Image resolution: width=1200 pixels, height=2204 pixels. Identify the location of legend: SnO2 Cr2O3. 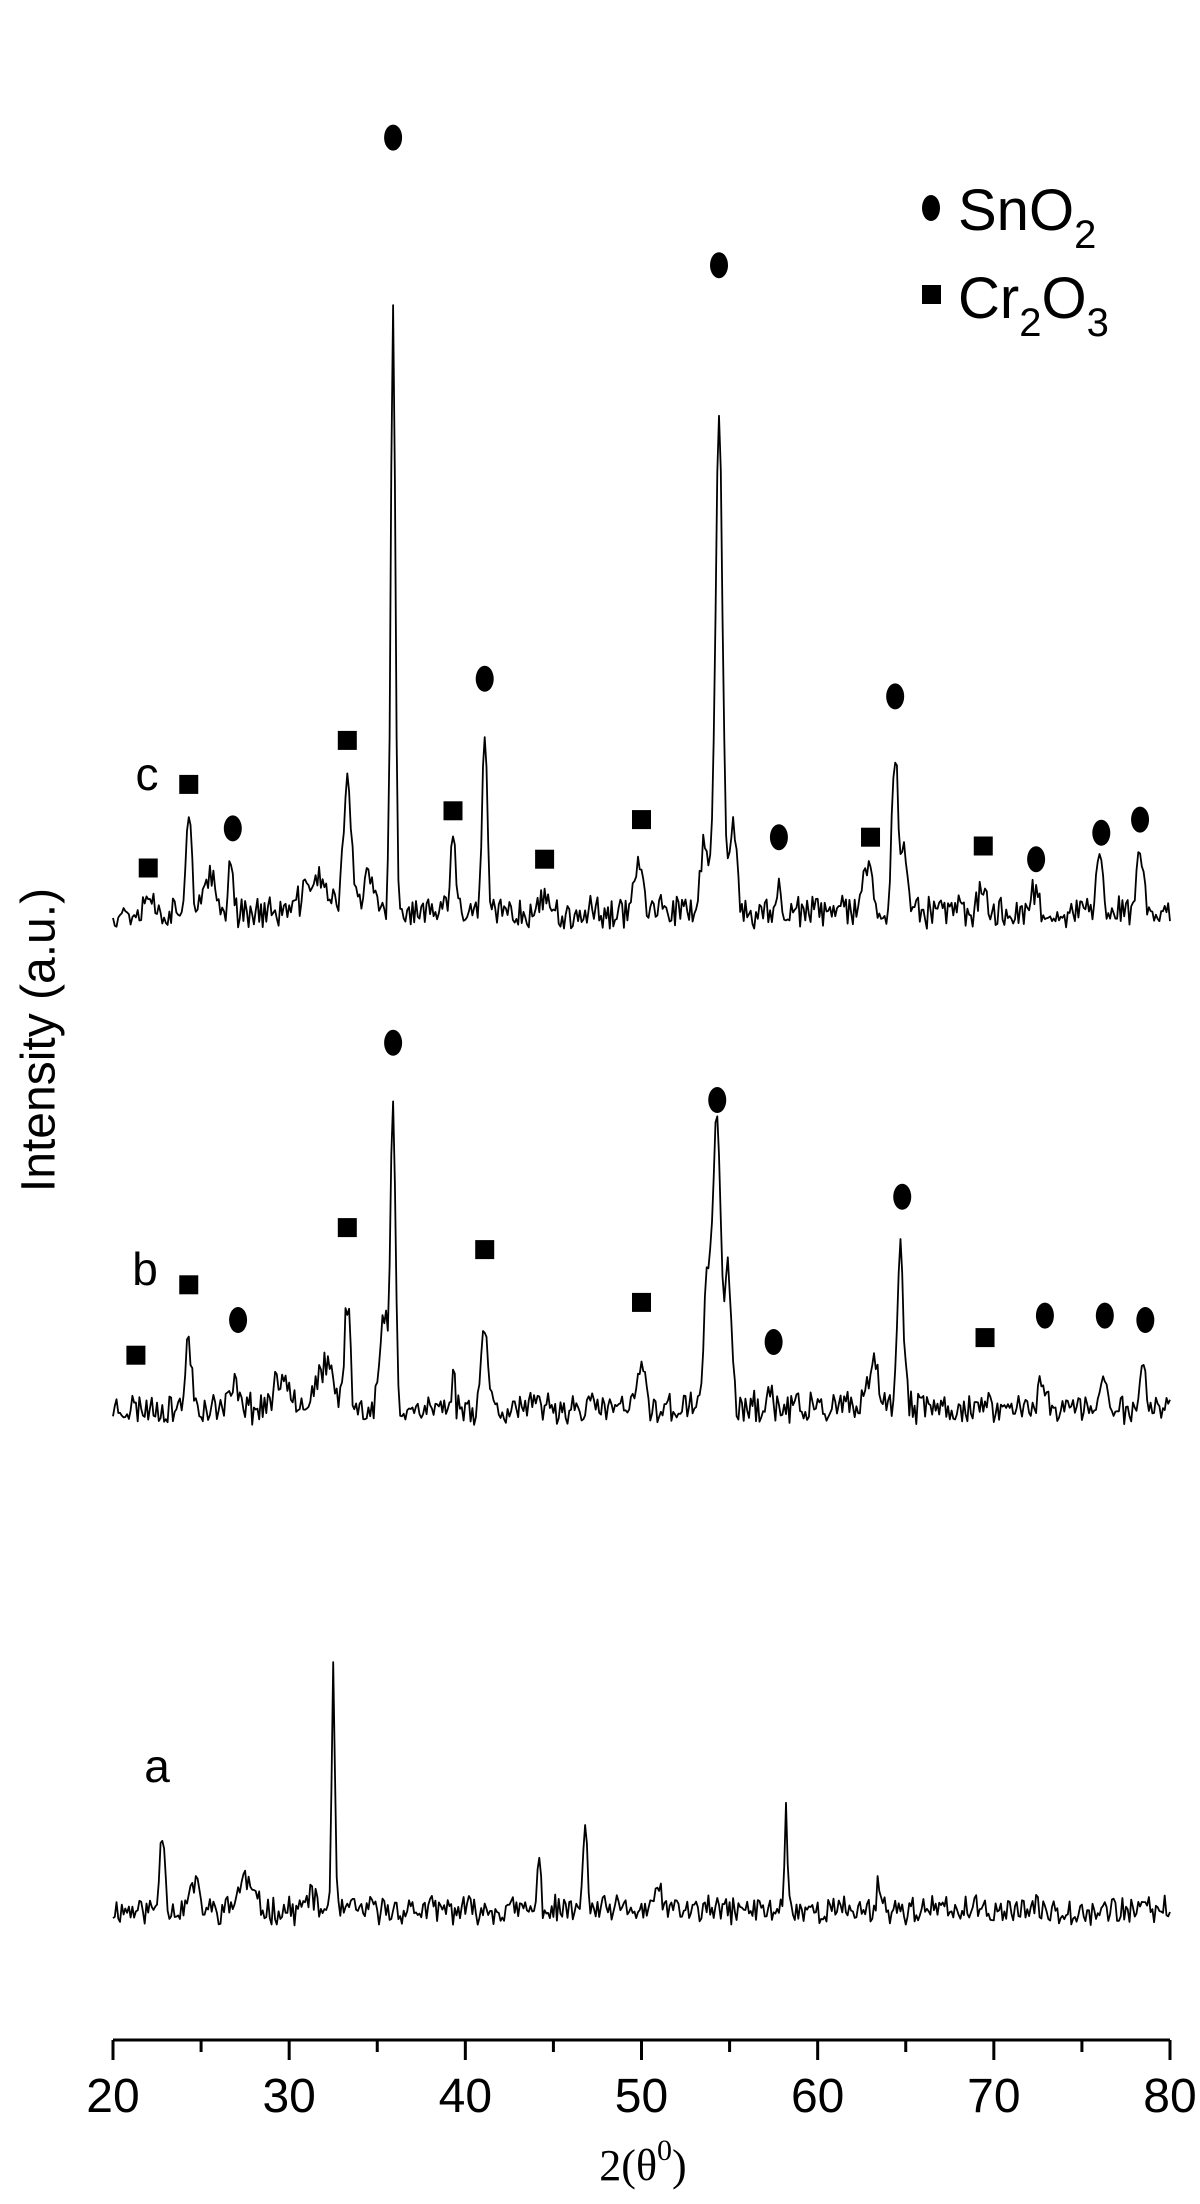
(1015, 261).